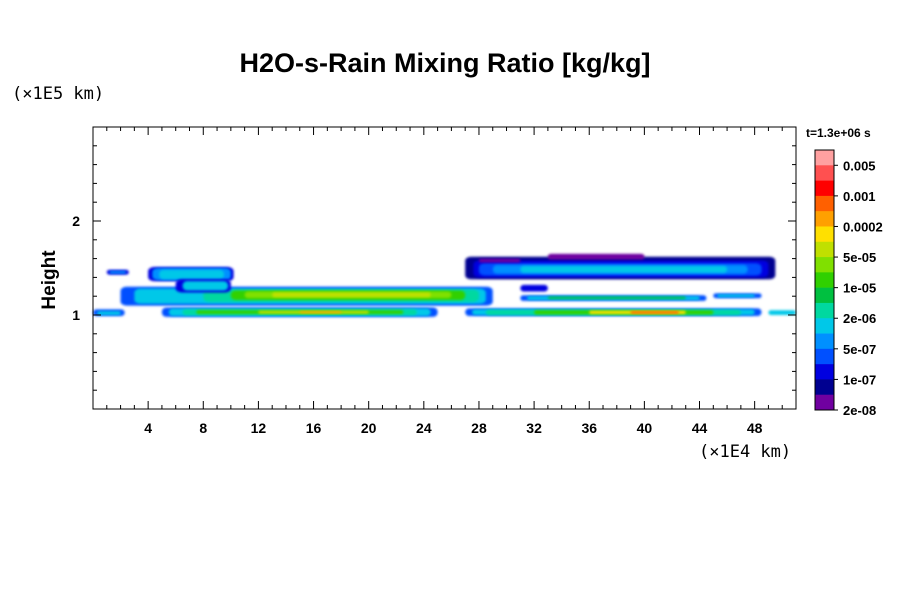  I want to click on x-tick-label: 48, so click(755, 428).